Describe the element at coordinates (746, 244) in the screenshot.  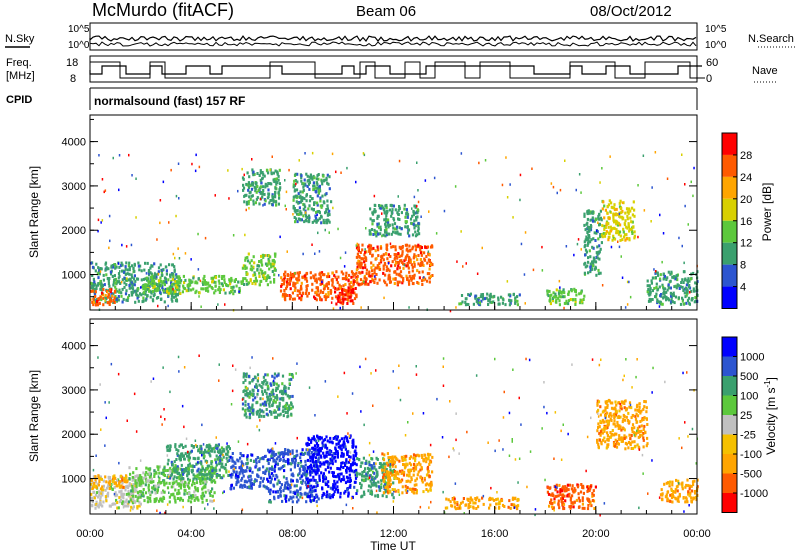
I see `colorbar-tick-label: 12` at that location.